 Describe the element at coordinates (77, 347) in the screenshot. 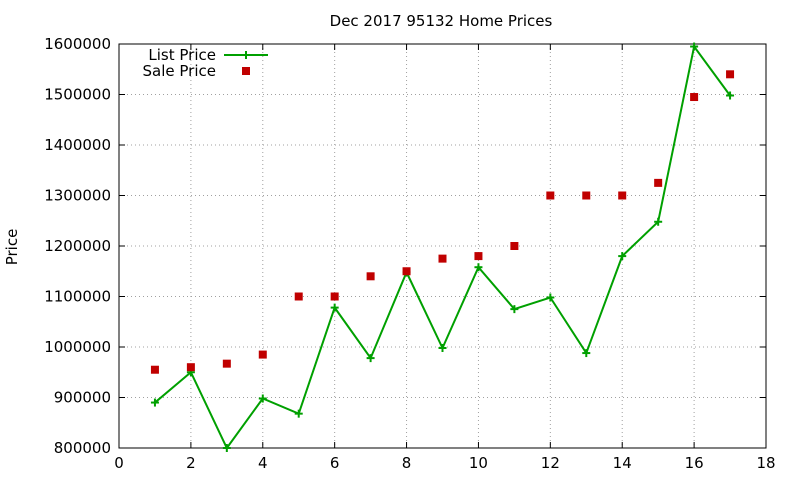

I see `y-tick-label: 1000000` at that location.